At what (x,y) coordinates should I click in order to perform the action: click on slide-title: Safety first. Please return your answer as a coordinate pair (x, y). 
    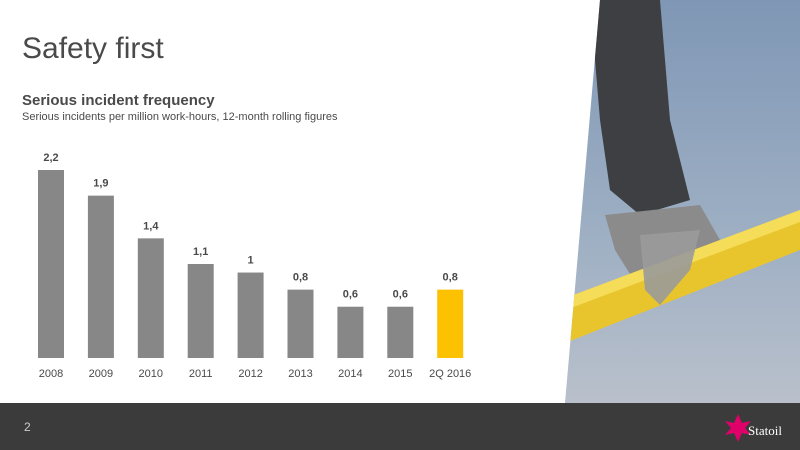
    Looking at the image, I should click on (93, 48).